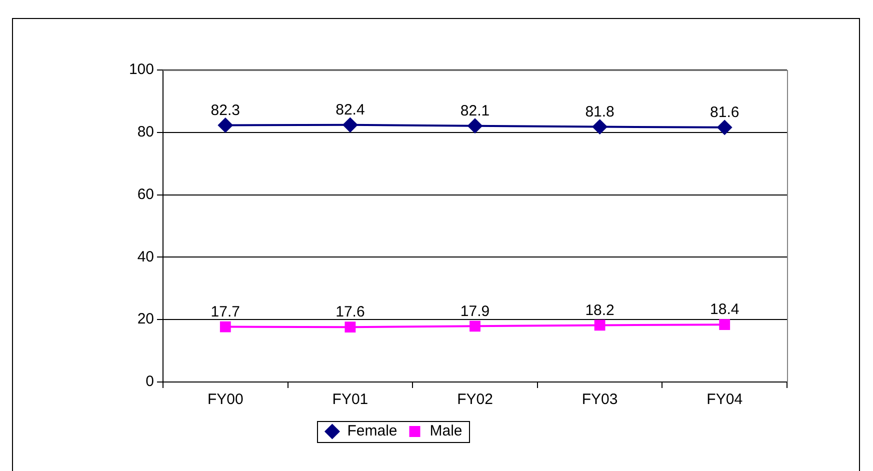 This screenshot has width=873, height=471. I want to click on y-tick-label: 80, so click(145, 132).